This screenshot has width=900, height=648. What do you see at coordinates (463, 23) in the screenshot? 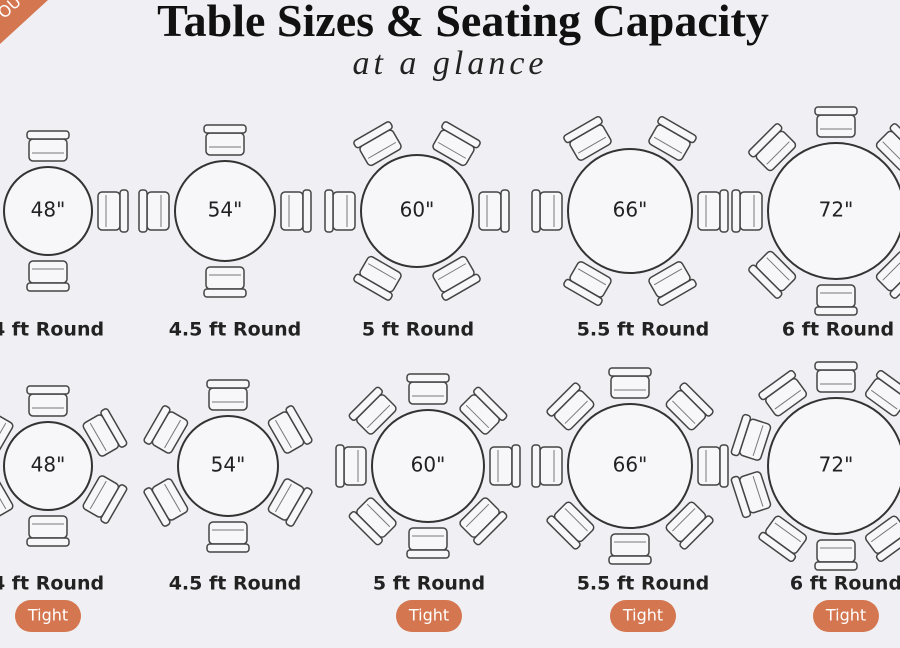
I see `title: Table Sizes & Seating Capacity` at bounding box center [463, 23].